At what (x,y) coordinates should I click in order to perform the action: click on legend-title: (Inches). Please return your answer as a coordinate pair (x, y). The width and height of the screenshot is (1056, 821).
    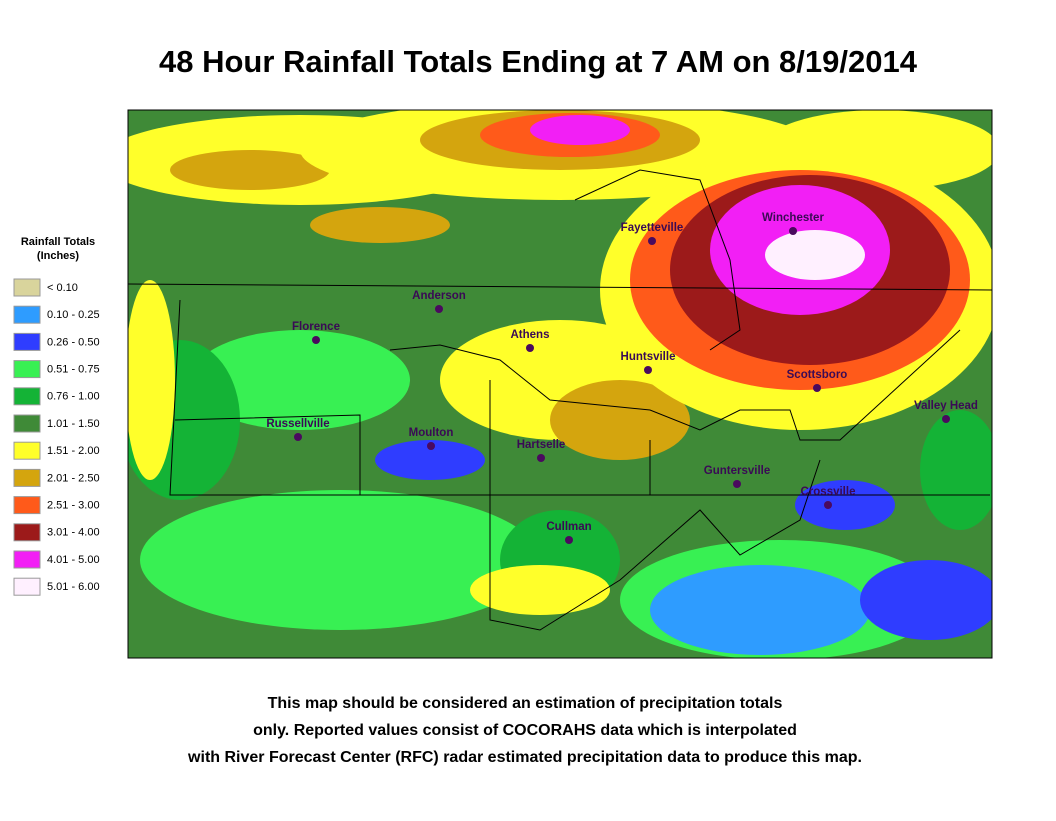
    Looking at the image, I should click on (58, 256).